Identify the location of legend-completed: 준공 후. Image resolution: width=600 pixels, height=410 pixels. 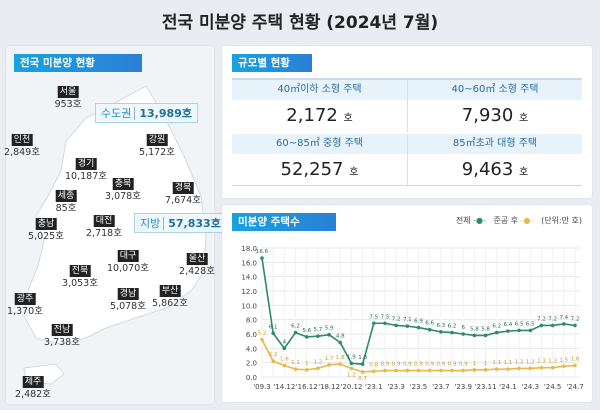
(506, 220).